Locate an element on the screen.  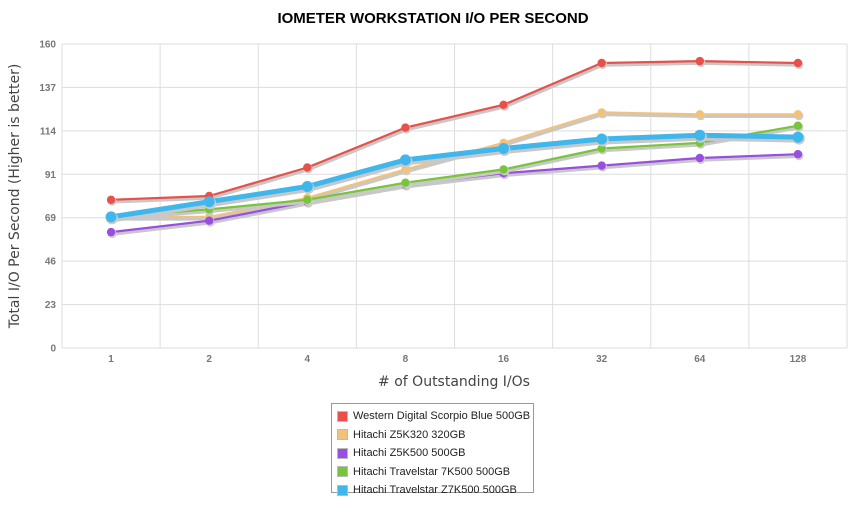
legend-label: Western Digital Scorpio Blue 500GB is located at coordinates (442, 416).